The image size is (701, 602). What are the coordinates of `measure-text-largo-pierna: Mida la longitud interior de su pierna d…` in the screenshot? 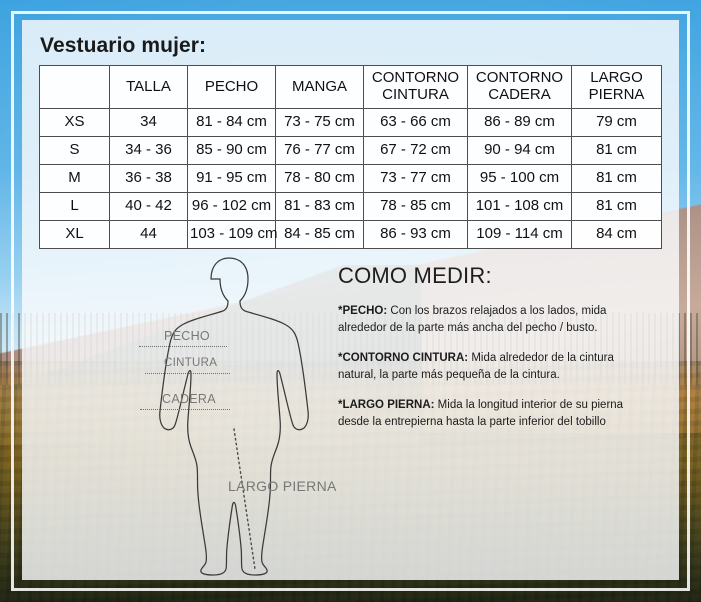 It's located at (481, 414).